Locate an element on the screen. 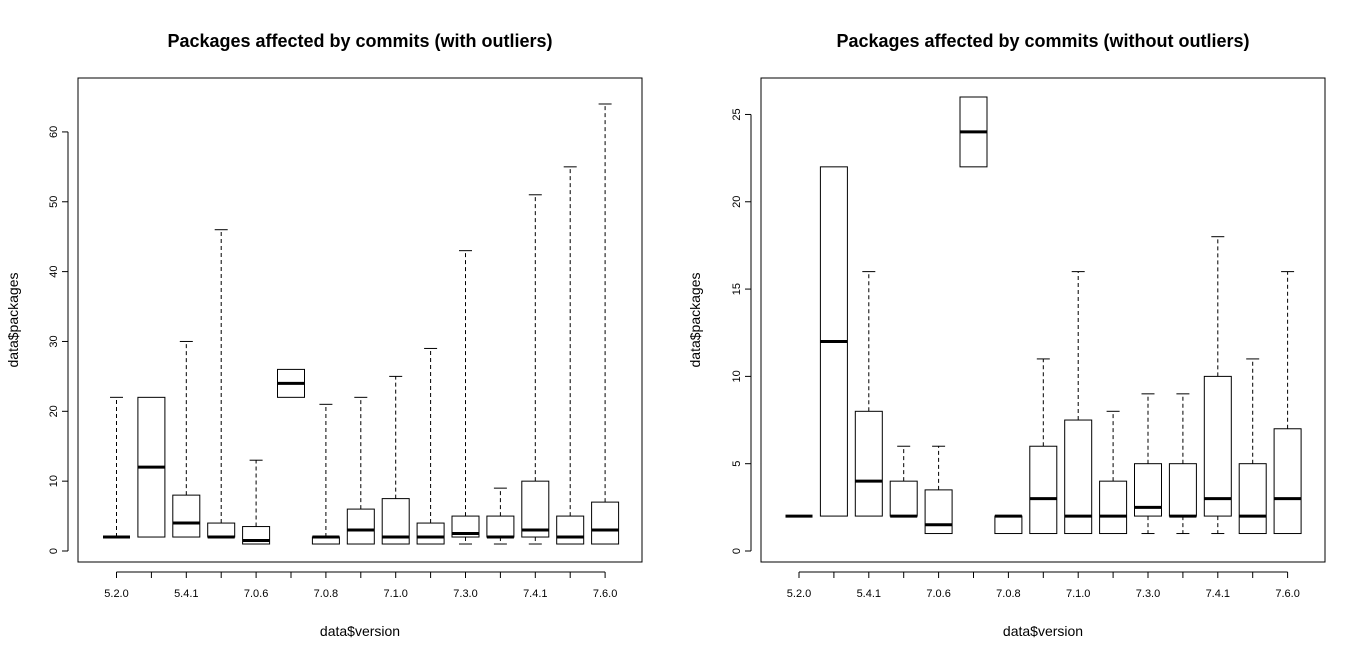 The height and width of the screenshot is (665, 1366). y-tick-label: 60 is located at coordinates (54, 132).